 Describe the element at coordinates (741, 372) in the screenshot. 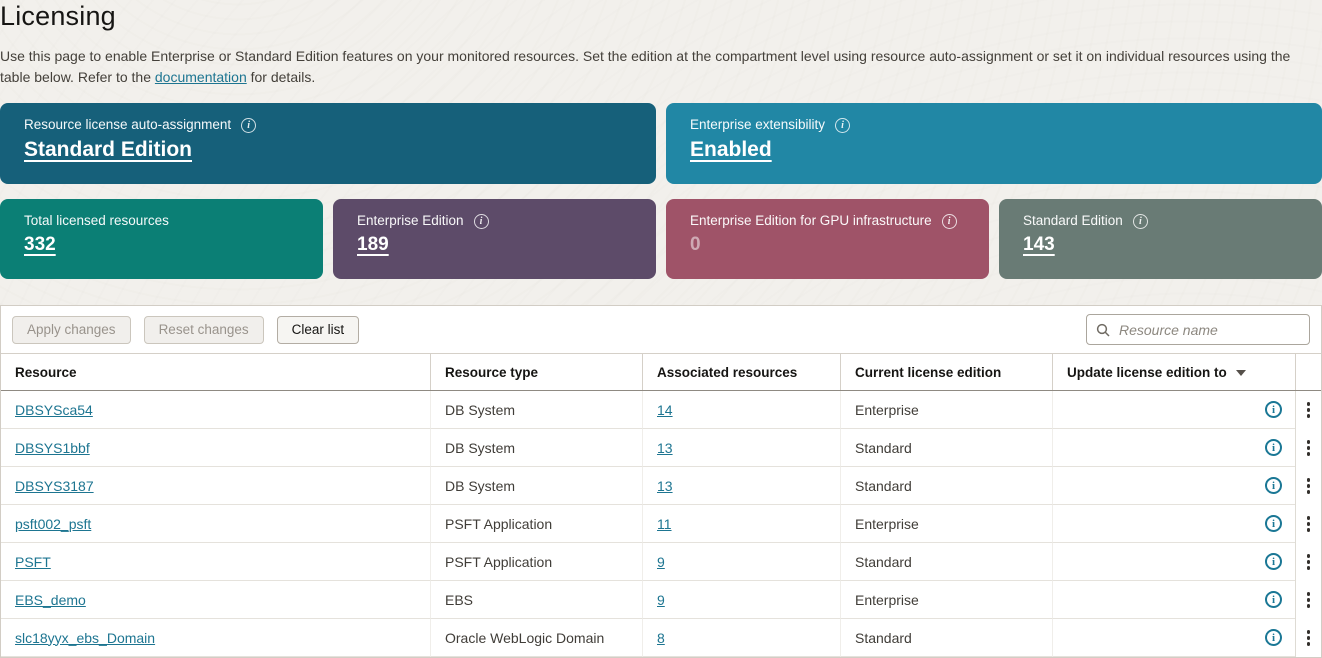

I see `column-header-associated-resources: Associated resources` at that location.